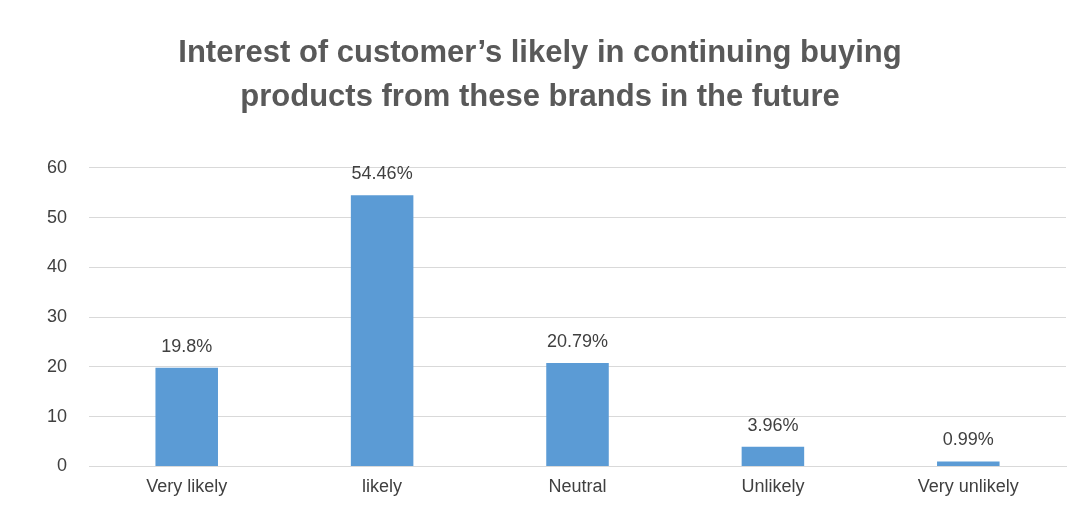 The width and height of the screenshot is (1081, 513). Describe the element at coordinates (57, 216) in the screenshot. I see `y-tick-label: 50` at that location.